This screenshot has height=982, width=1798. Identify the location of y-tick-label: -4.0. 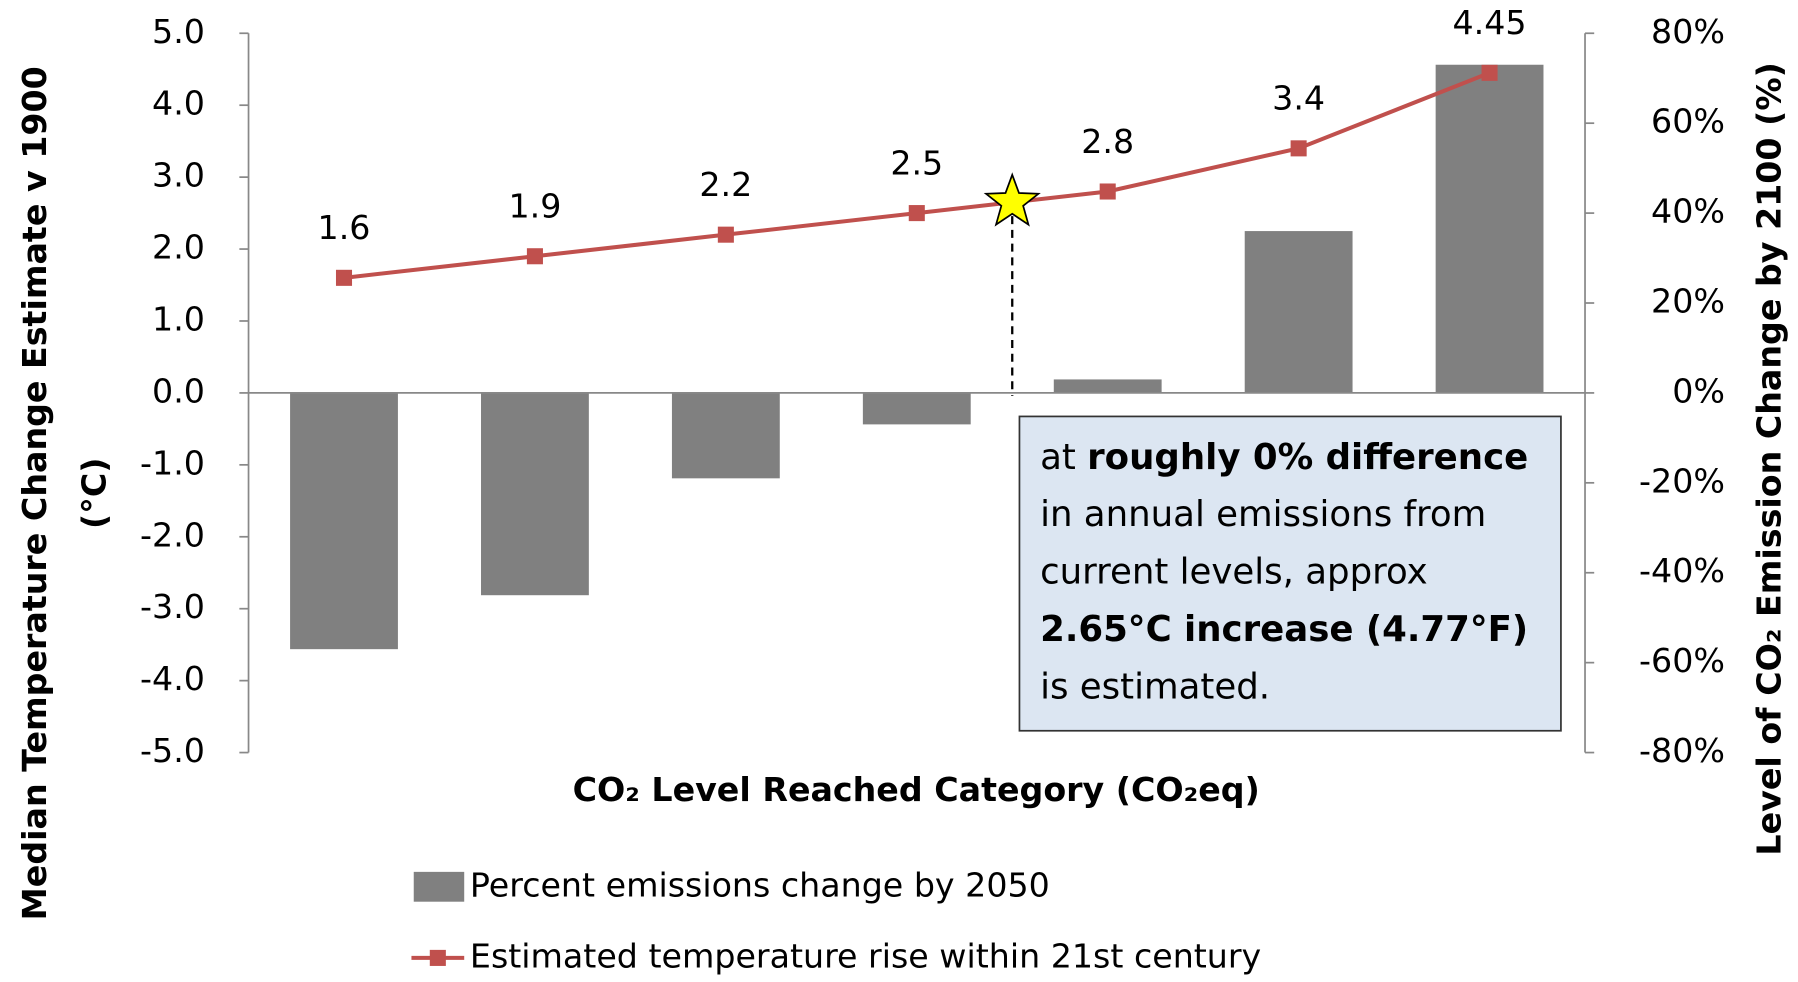
(172, 678).